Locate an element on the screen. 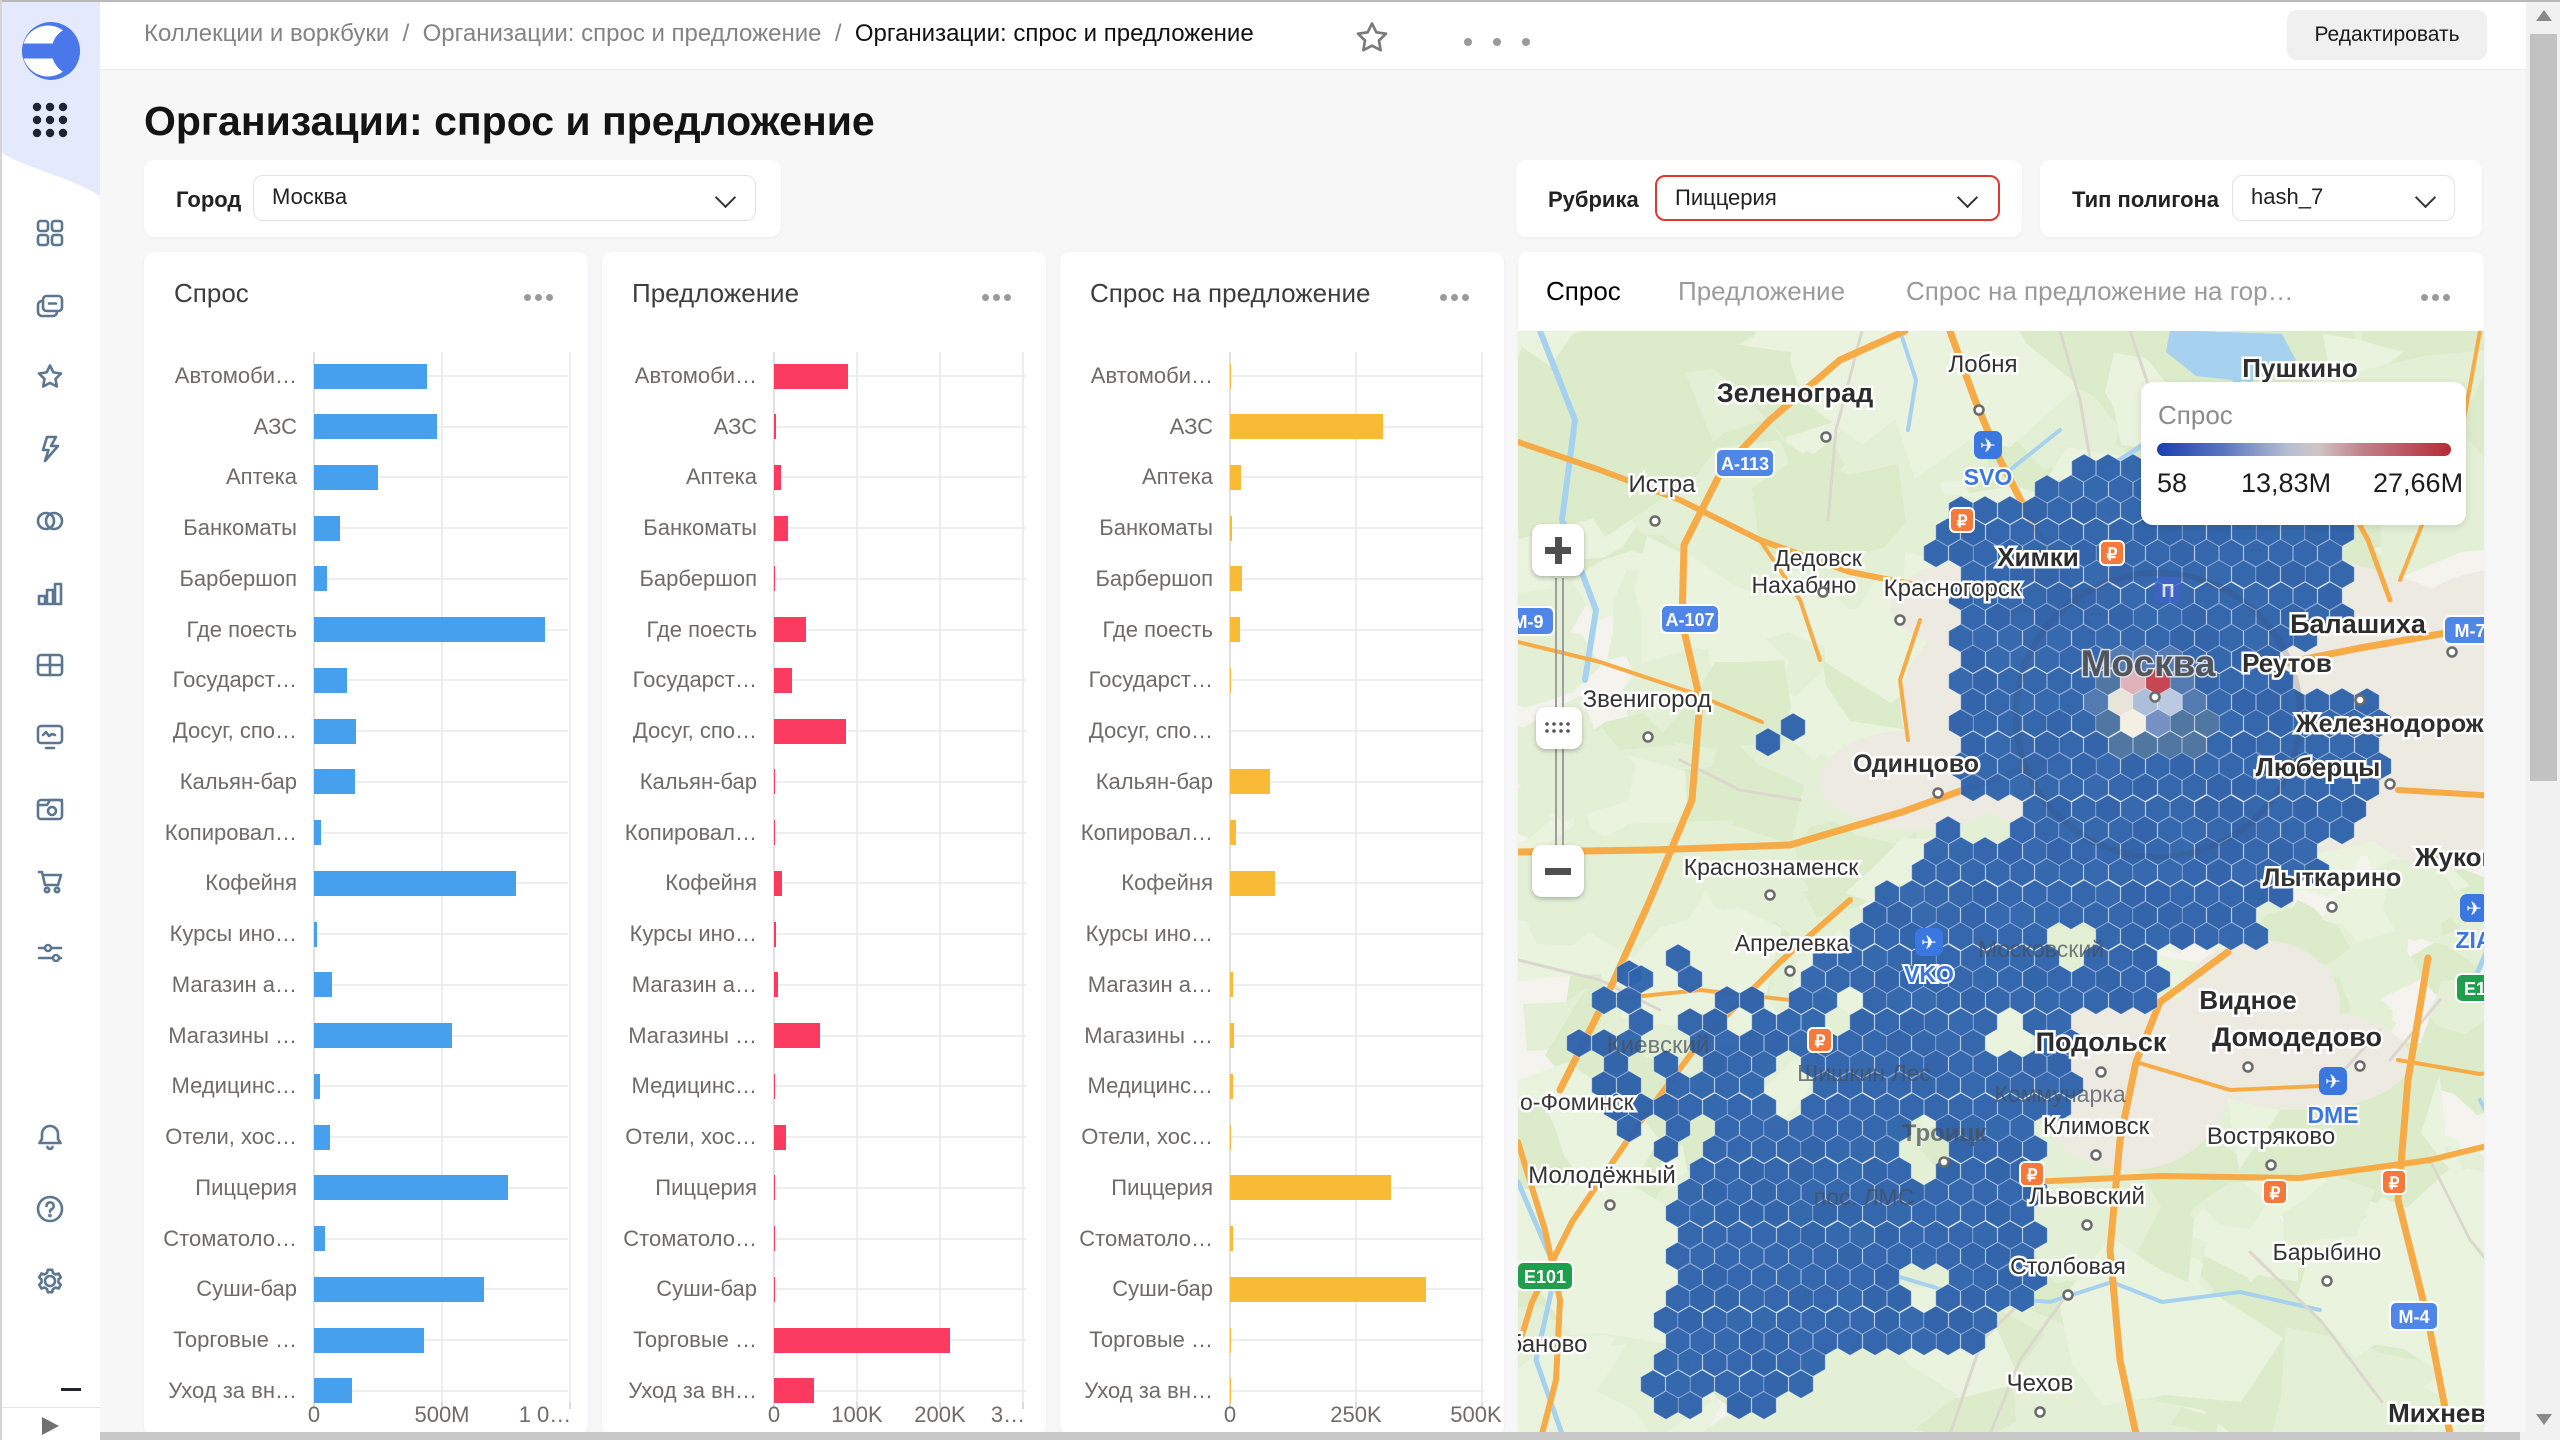 This screenshot has height=1440, width=2560. svg-text: ZIA is located at coordinates (2469, 940).